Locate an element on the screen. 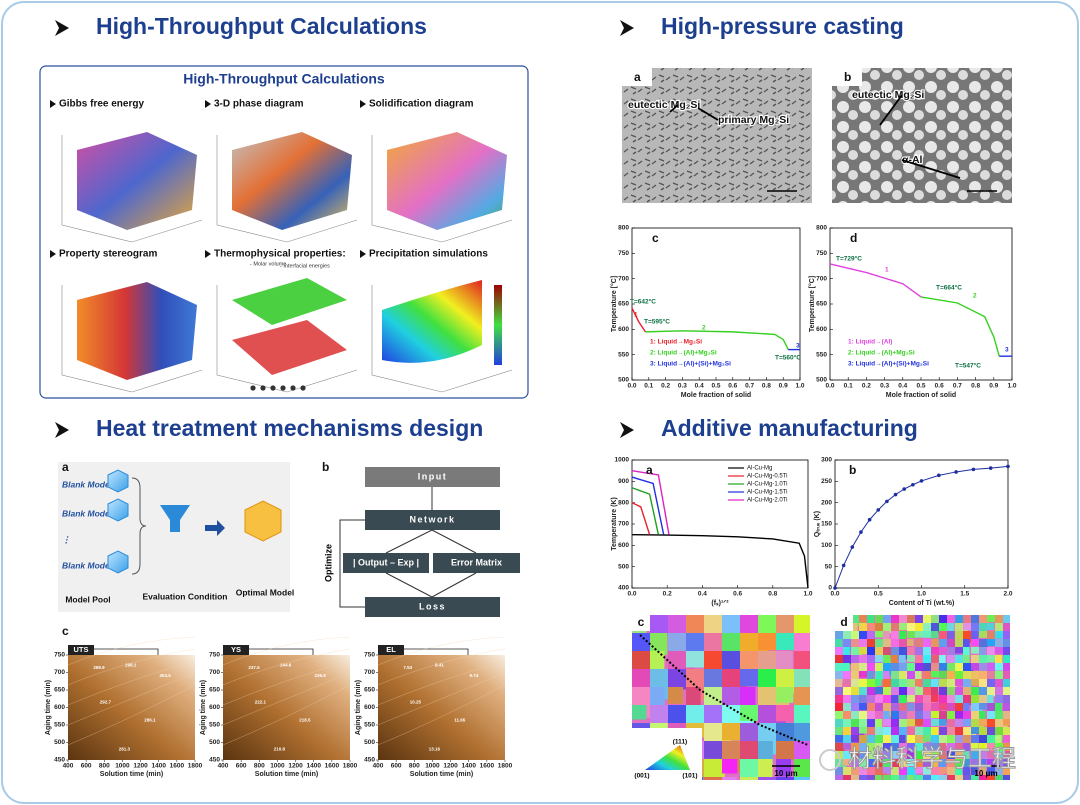 Image resolution: width=1080 pixels, height=805 pixels. x-tick-label: 0.0 is located at coordinates (829, 386).